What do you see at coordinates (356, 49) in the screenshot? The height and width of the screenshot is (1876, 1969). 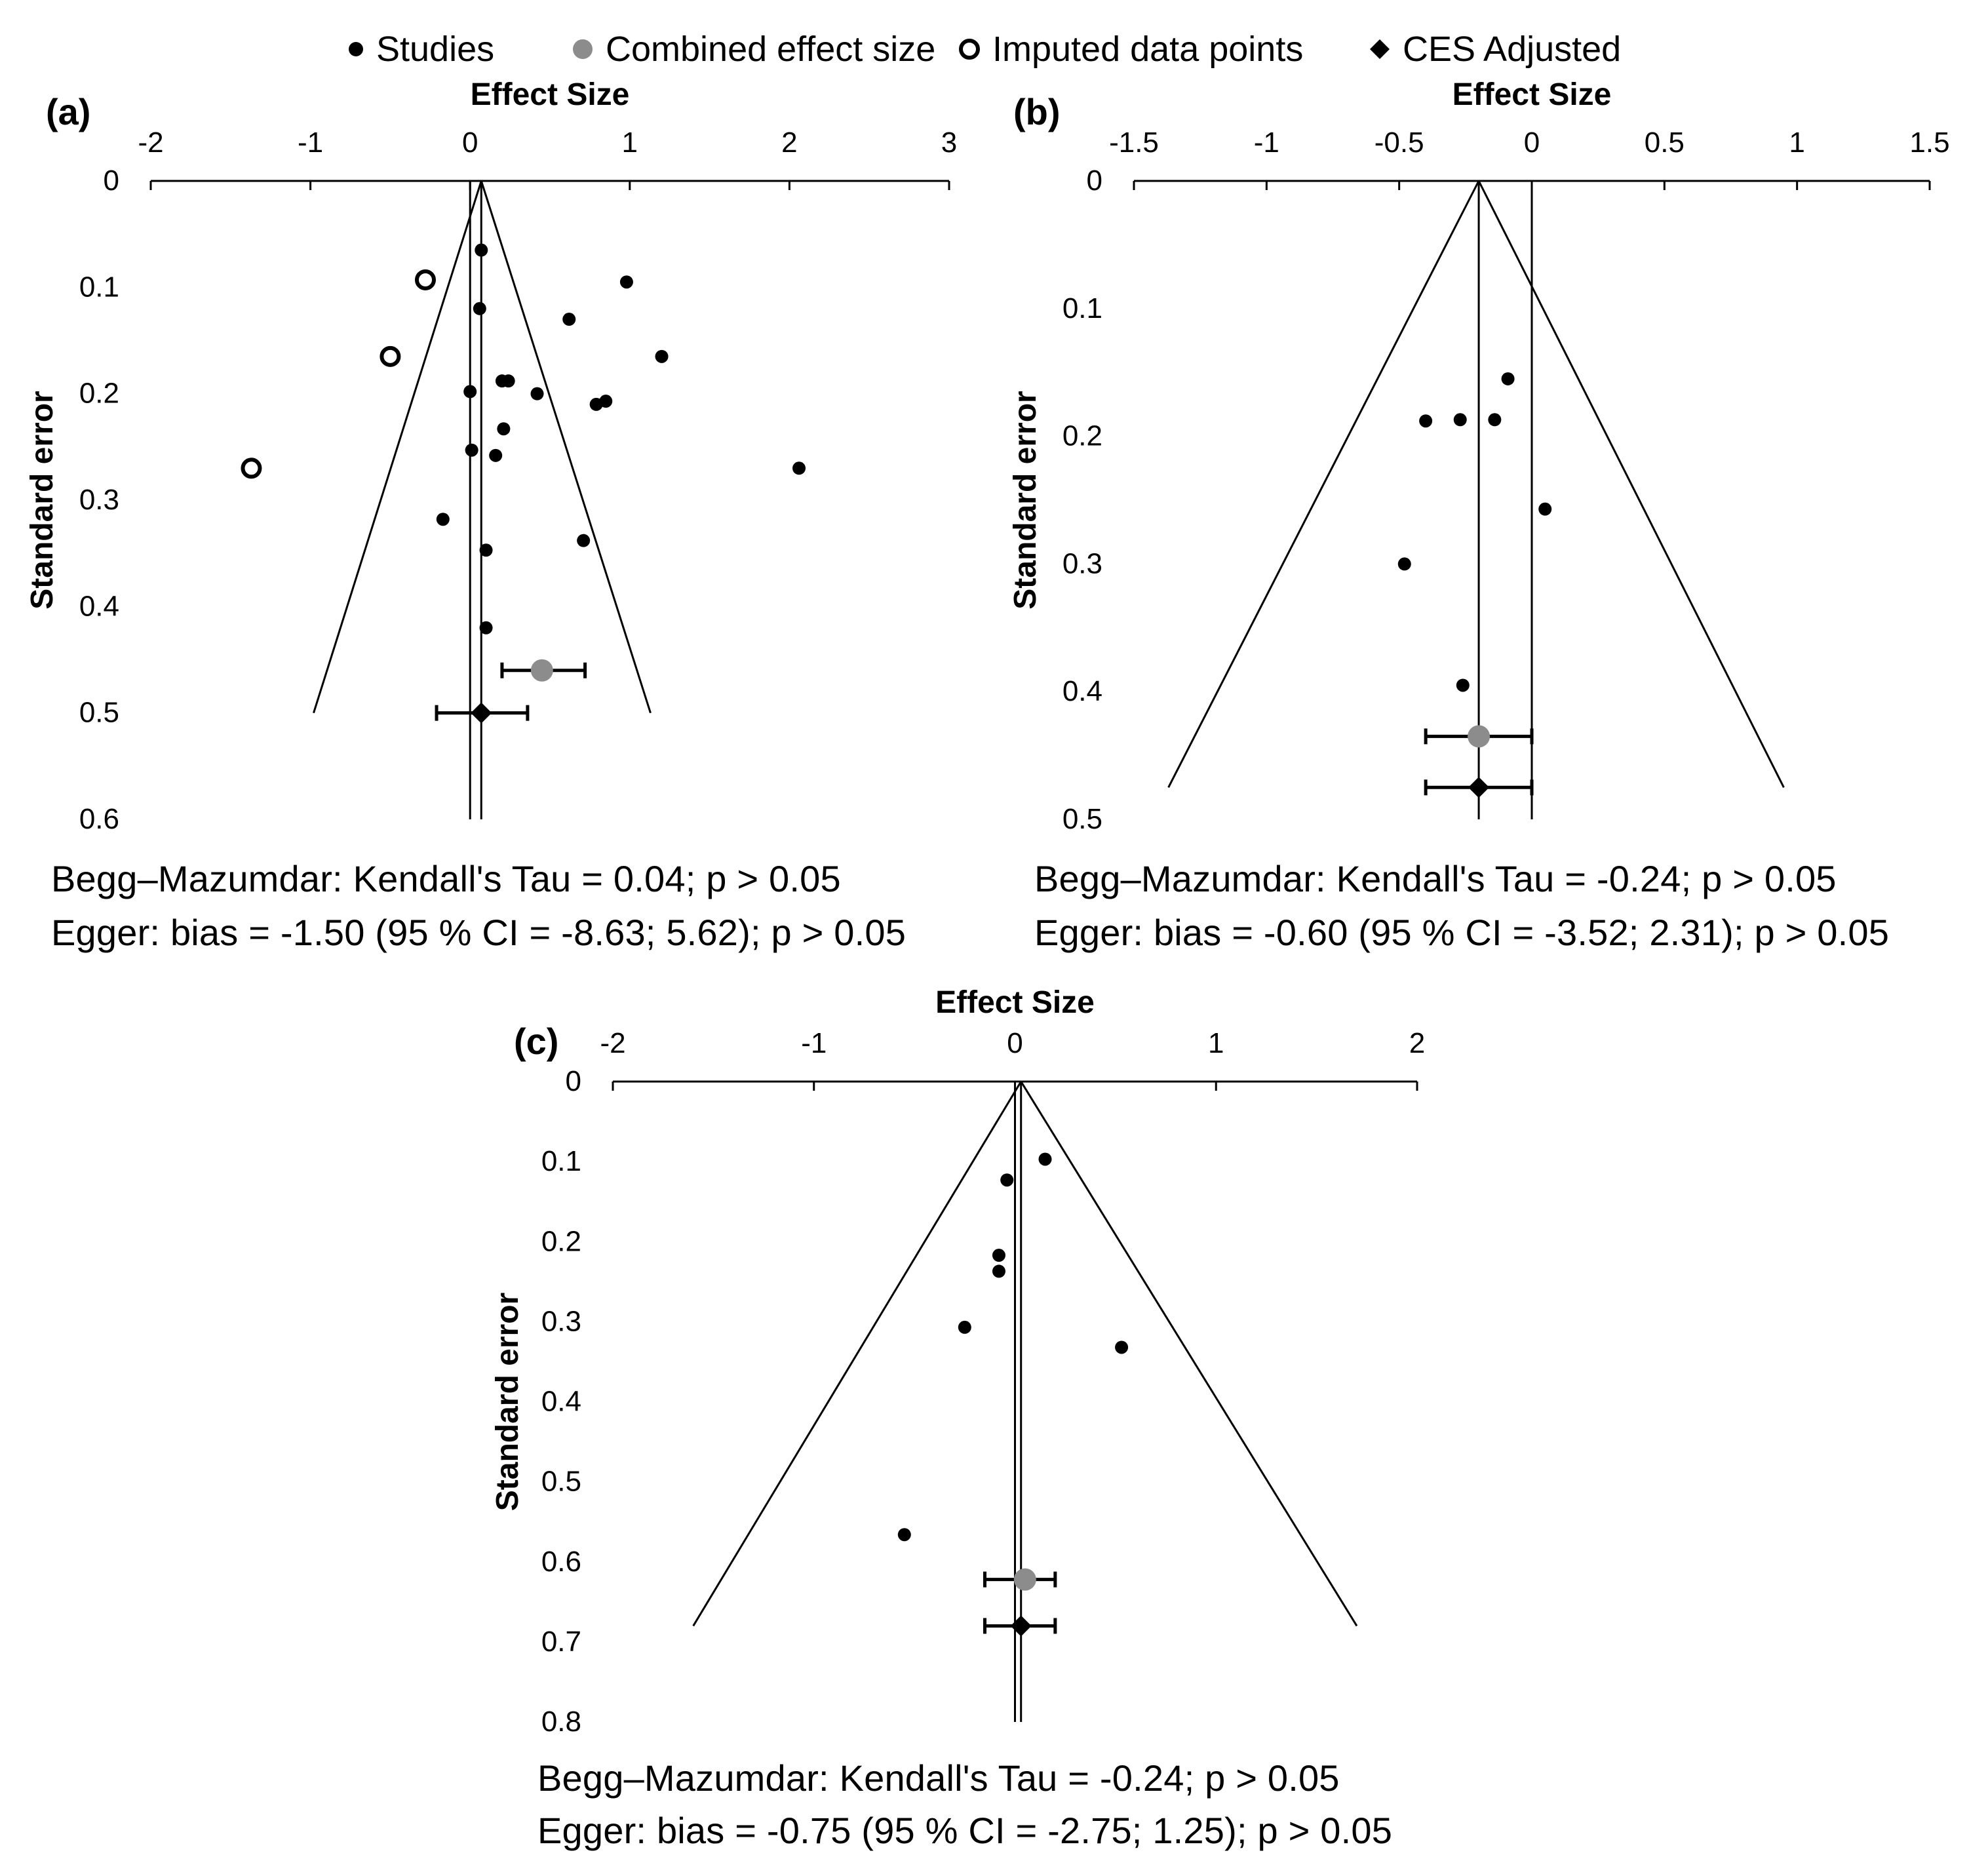 I see `black-dot-icon` at bounding box center [356, 49].